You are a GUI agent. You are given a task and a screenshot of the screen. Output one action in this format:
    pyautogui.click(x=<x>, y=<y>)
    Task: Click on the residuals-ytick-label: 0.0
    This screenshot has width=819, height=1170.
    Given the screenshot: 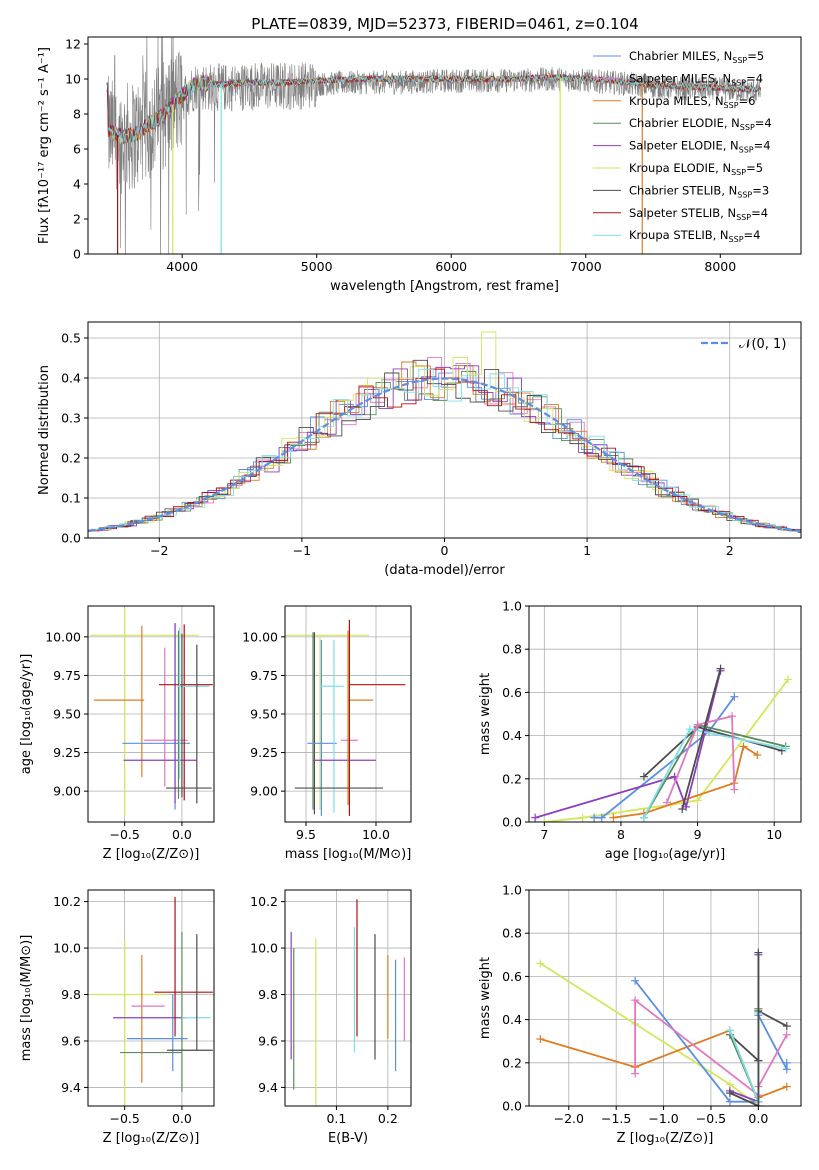 What is the action you would take?
    pyautogui.click(x=71, y=538)
    